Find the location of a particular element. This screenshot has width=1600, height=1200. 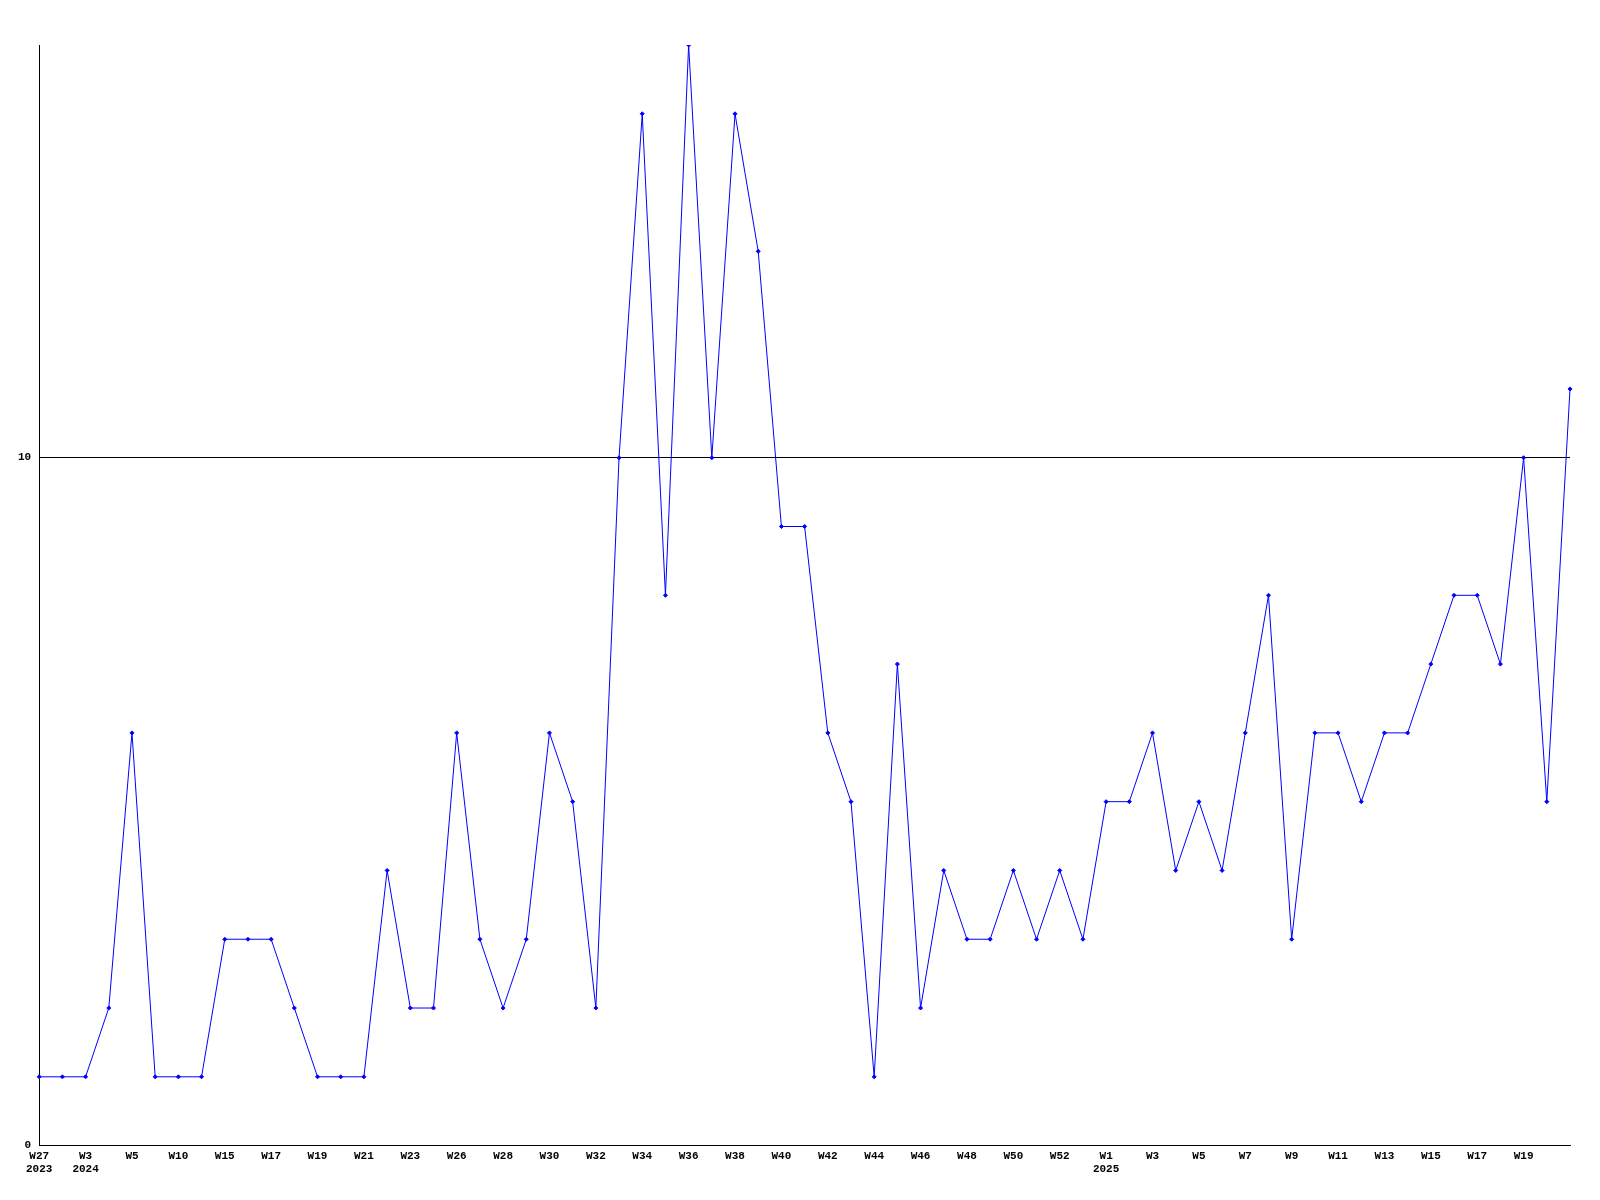

y-tick-label: 10 is located at coordinates (25, 457).